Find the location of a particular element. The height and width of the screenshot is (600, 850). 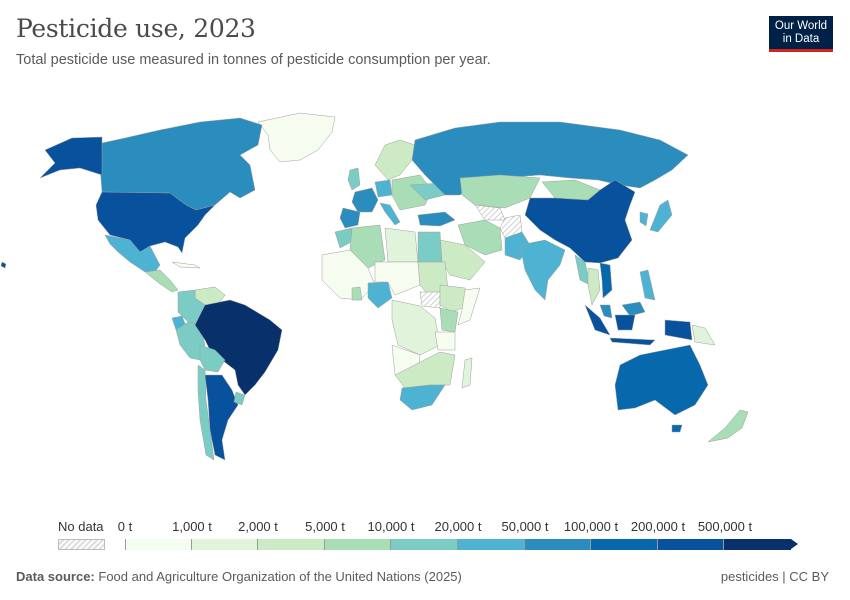

country-egypt is located at coordinates (430, 247).